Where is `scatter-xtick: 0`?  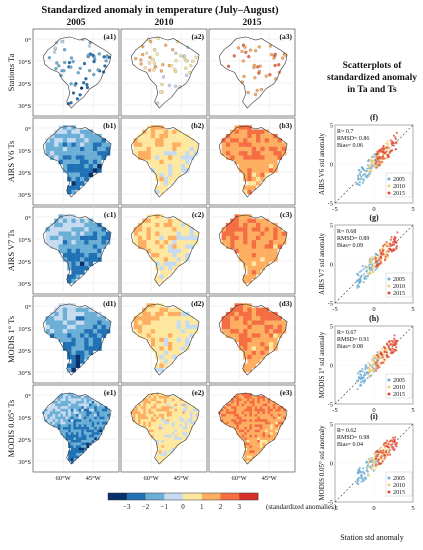
scatter-xtick: 0 is located at coordinates (373, 209).